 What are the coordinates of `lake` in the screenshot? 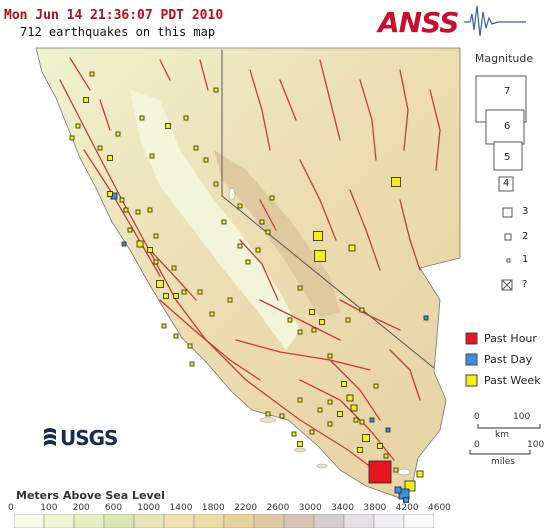 It's located at (232, 194).